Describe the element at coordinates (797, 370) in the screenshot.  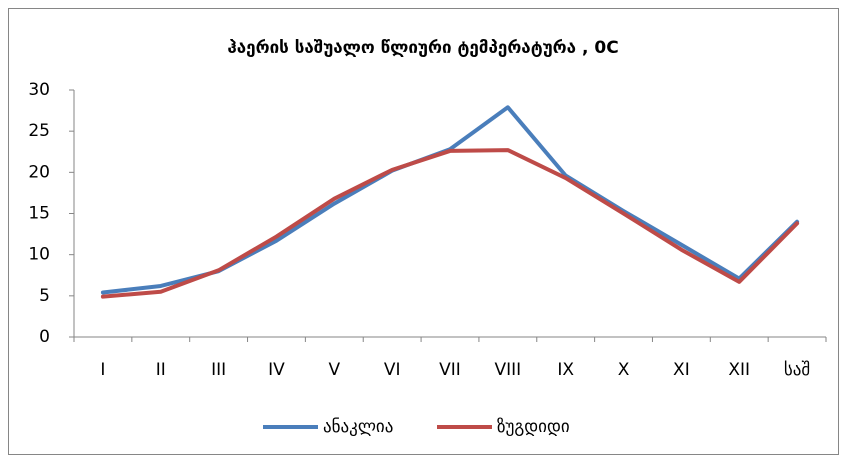
I see `x-tick-label: საშ` at that location.